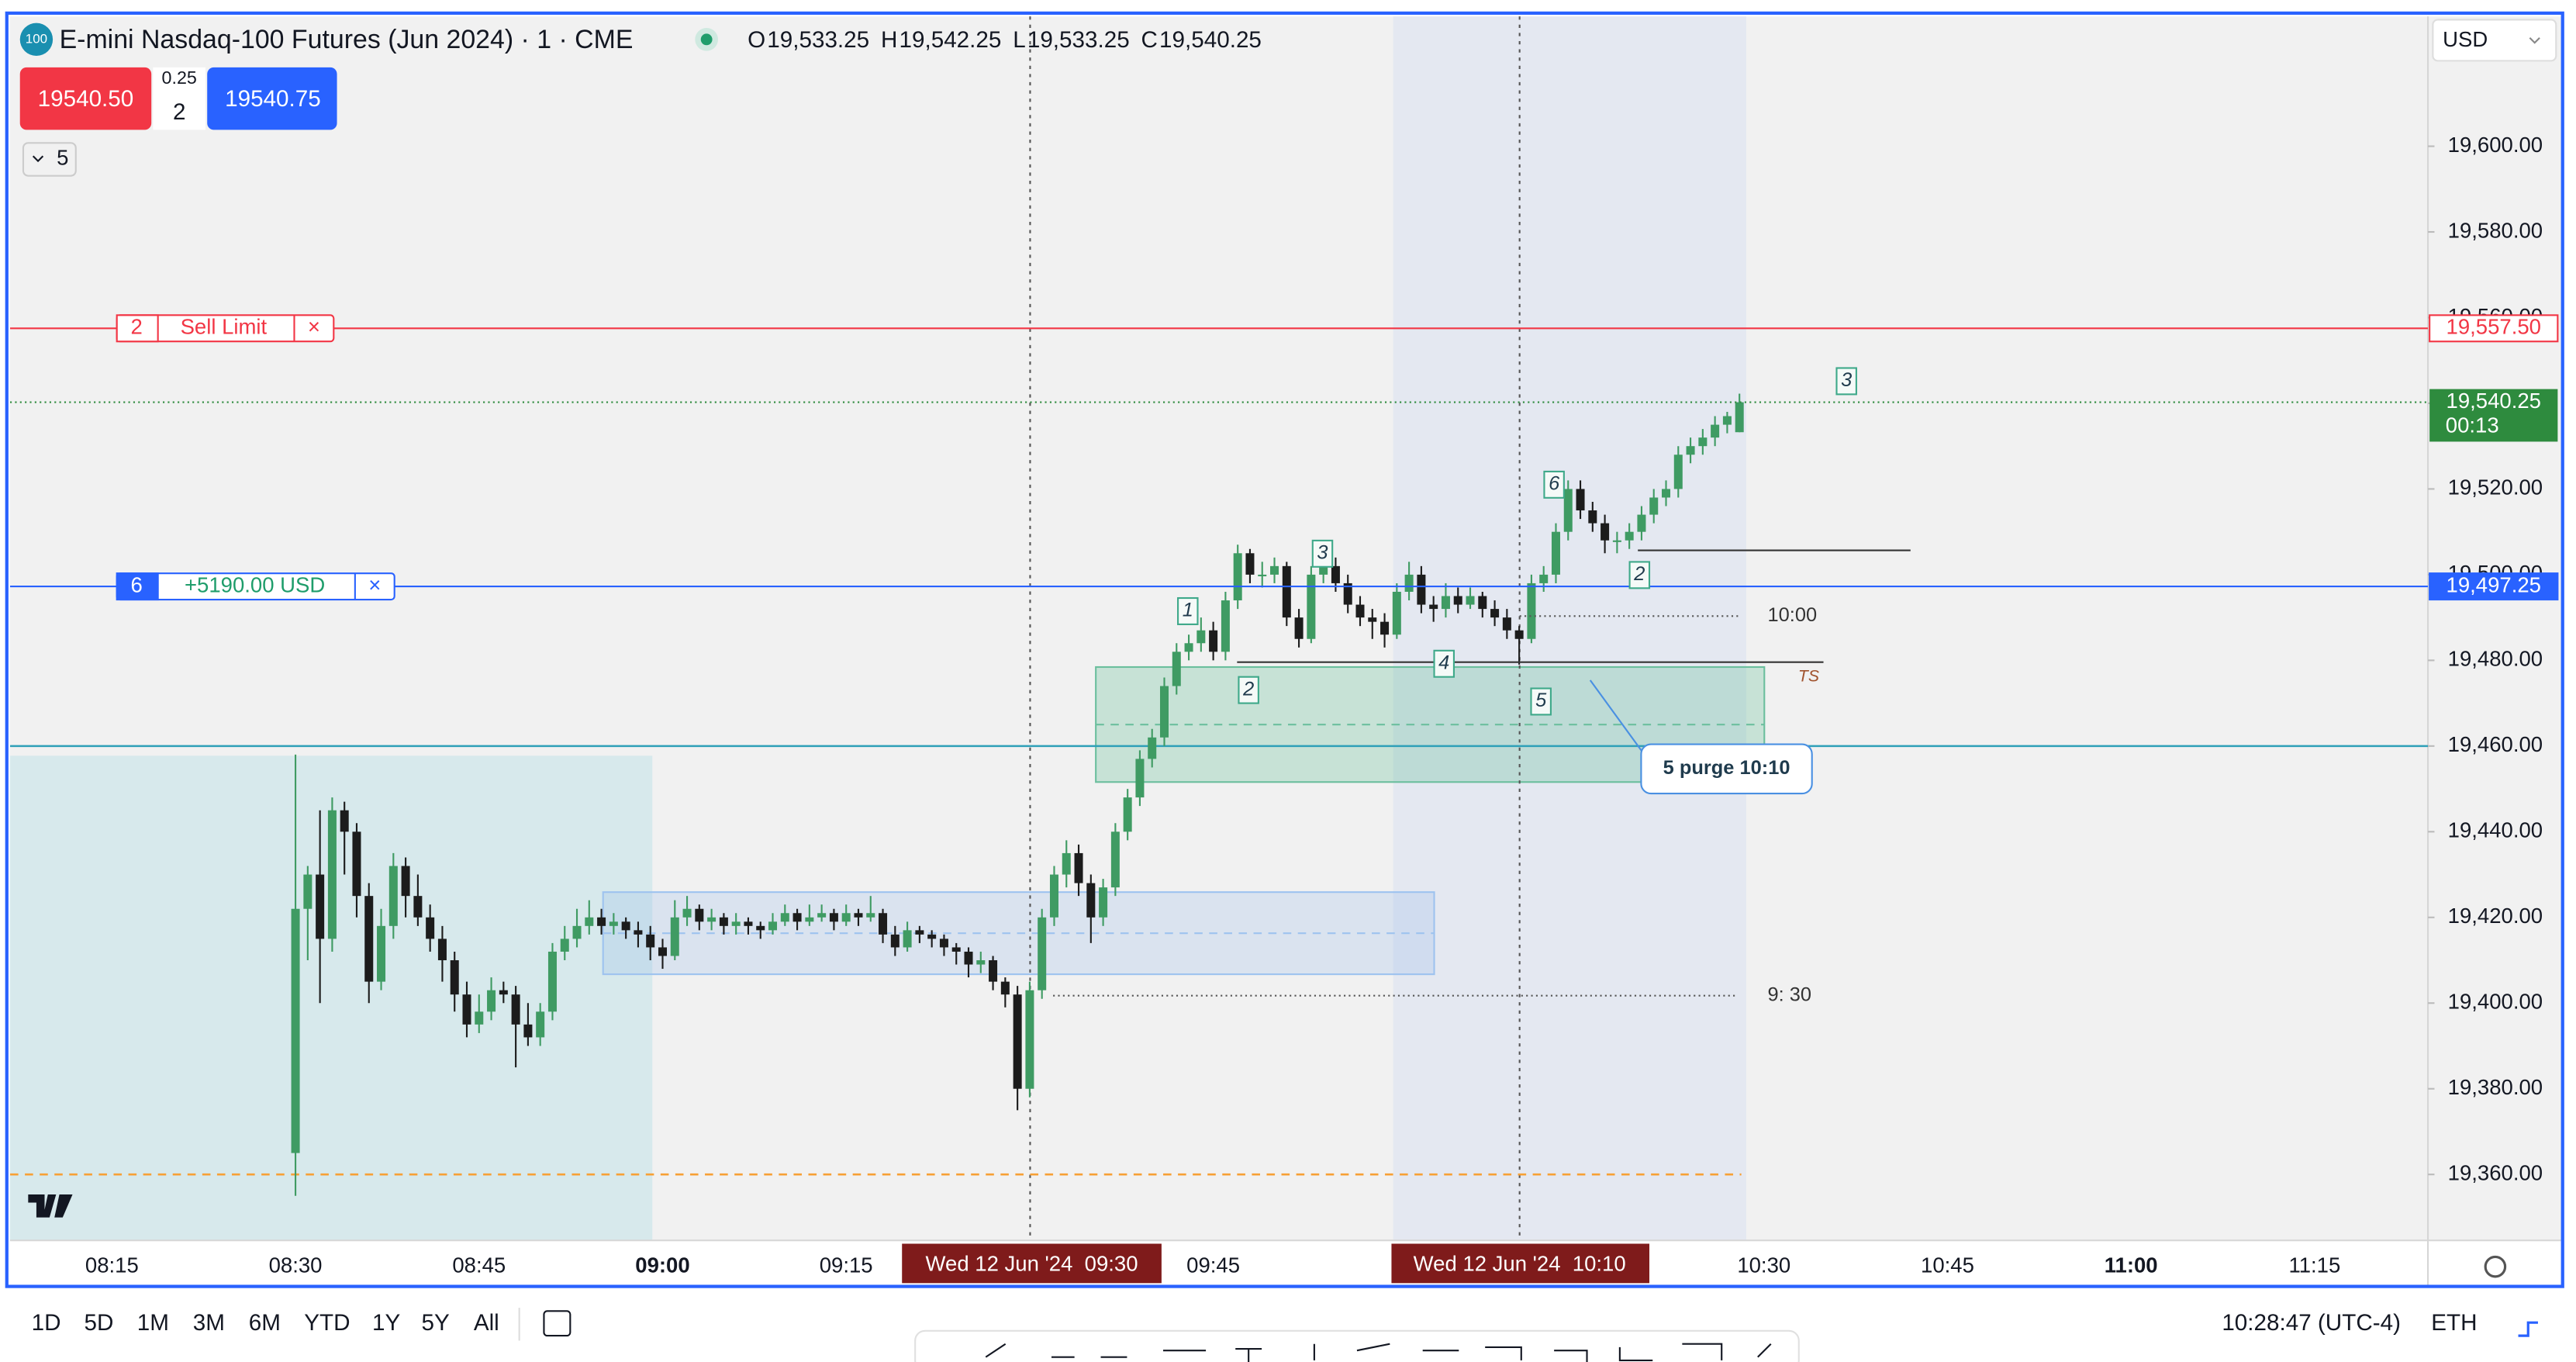 This screenshot has height=1362, width=2576. I want to click on status-dot, so click(706, 39).